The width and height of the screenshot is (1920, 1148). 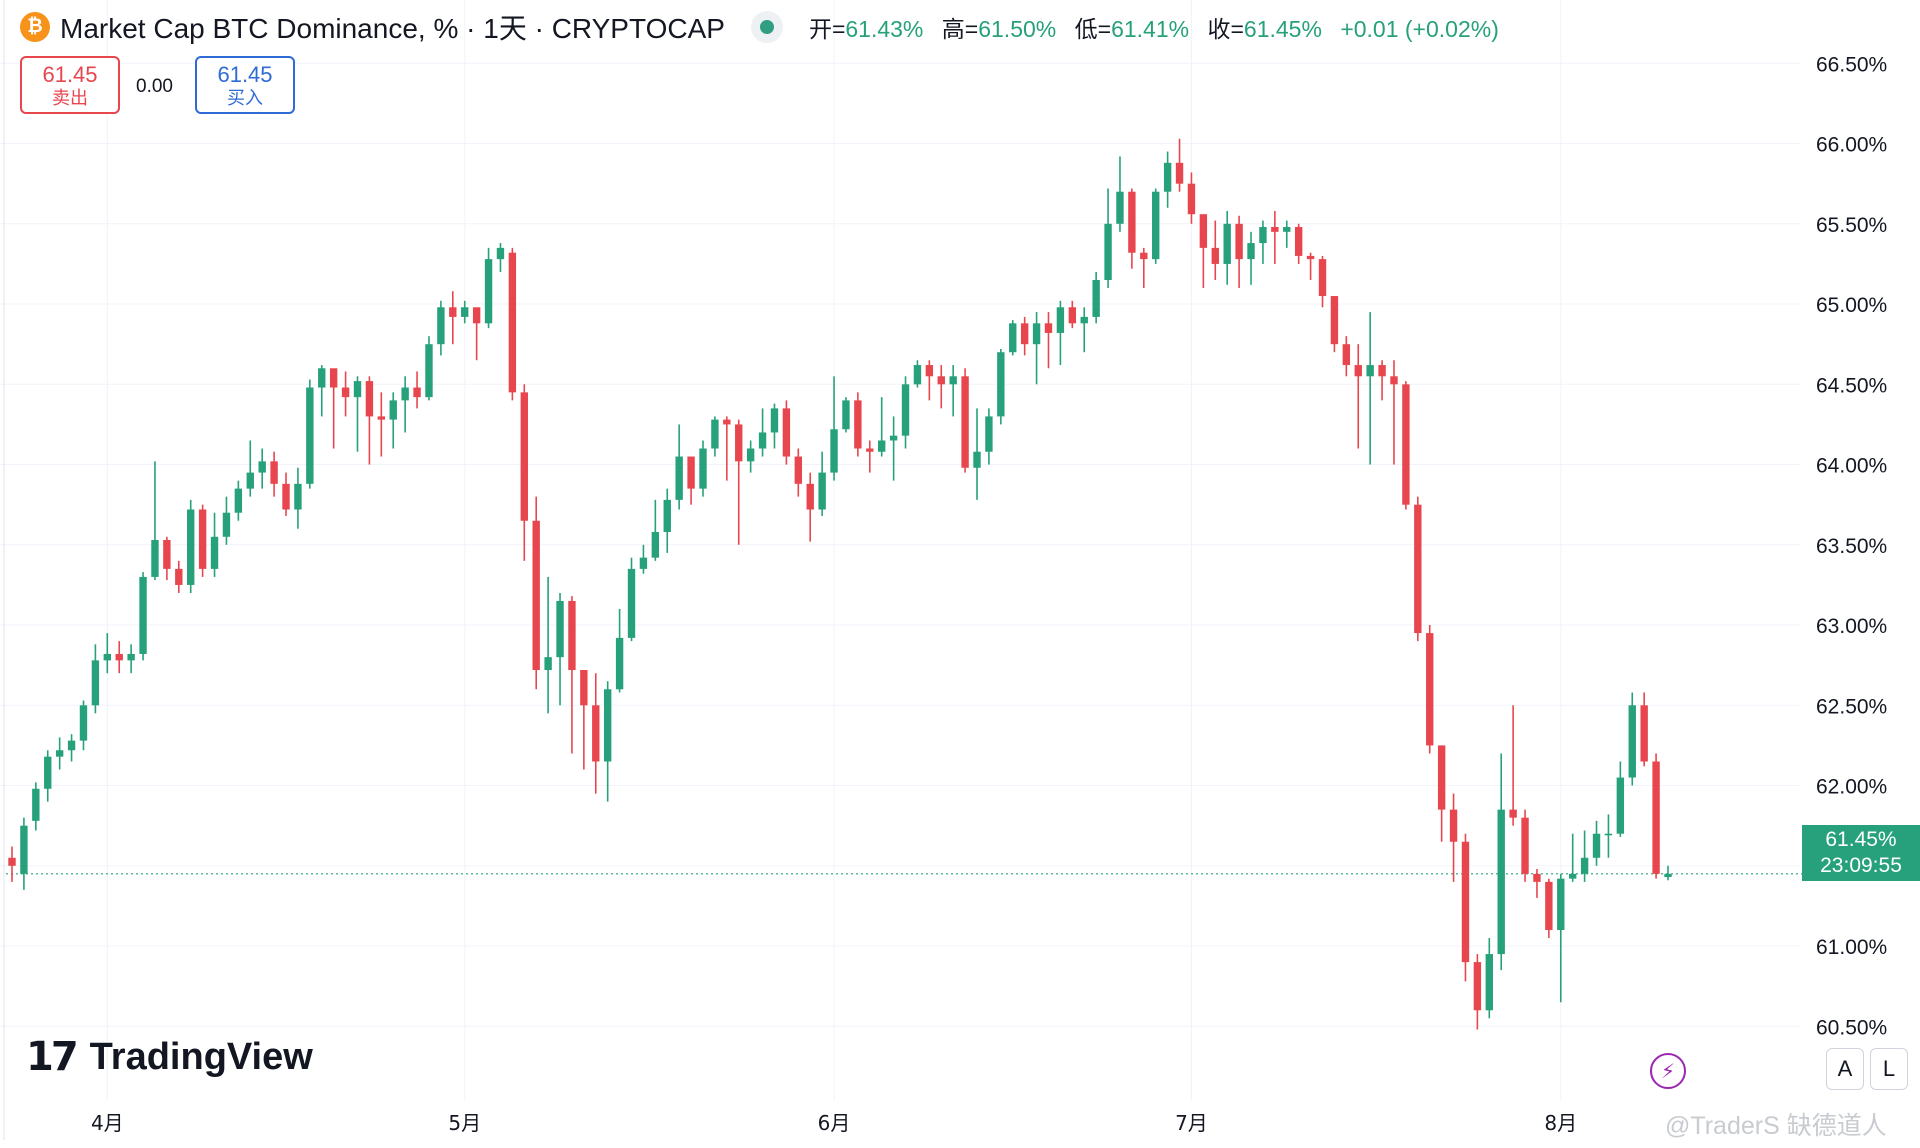 I want to click on tradingview-logo: 17 TradingView, so click(x=169, y=1057).